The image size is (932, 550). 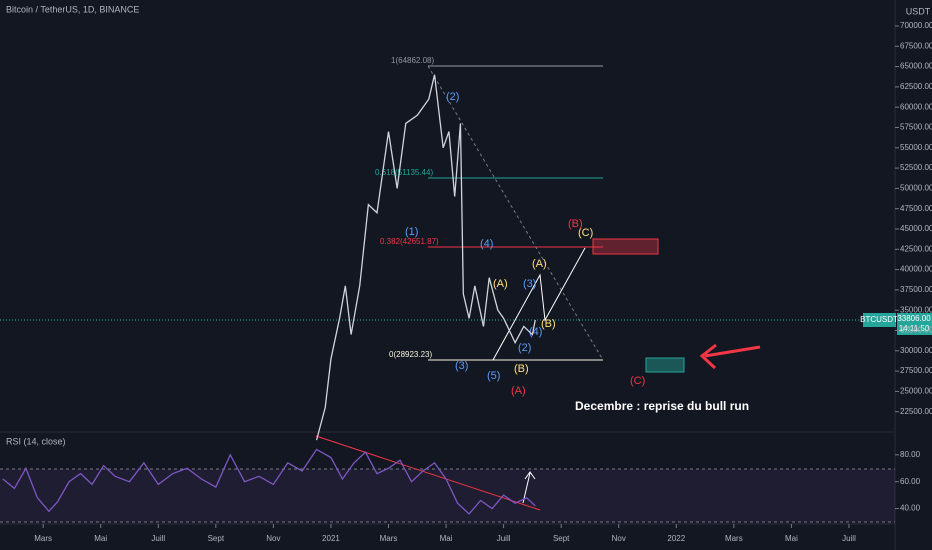 I want to click on chart-title: Bitcoin / TetherUS, 1D, BINANCE, so click(x=72, y=9).